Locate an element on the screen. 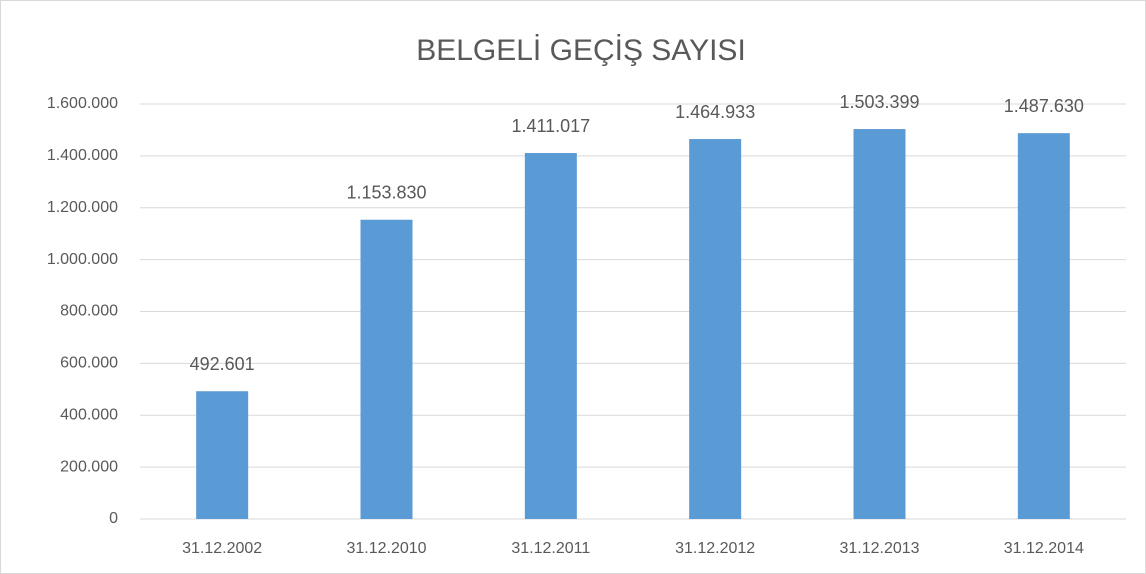 This screenshot has height=574, width=1146. y-tick-label: 1.400.000 is located at coordinates (82, 155).